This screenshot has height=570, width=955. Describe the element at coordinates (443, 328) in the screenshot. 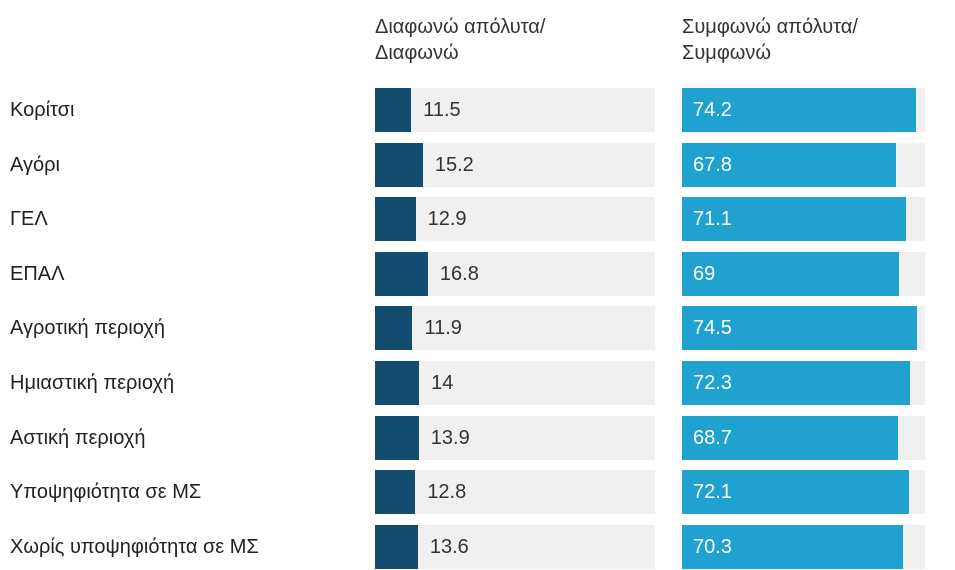

I see `value-label: 11.9` at that location.